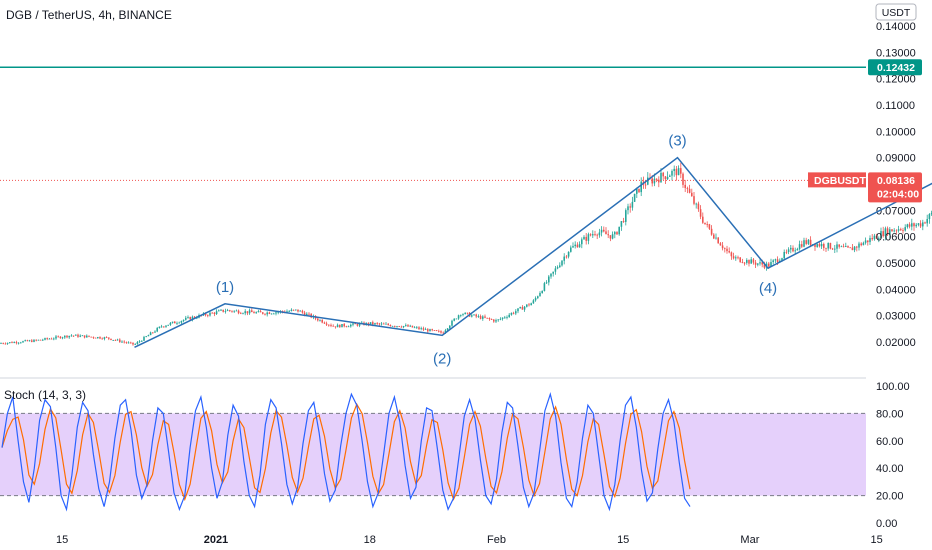  I want to click on currency-badge-label: USDT, so click(896, 13).